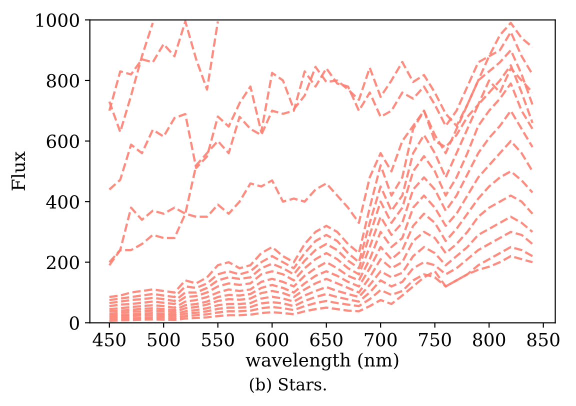  Describe the element at coordinates (489, 339) in the screenshot. I see `x-tick-label: 800` at that location.